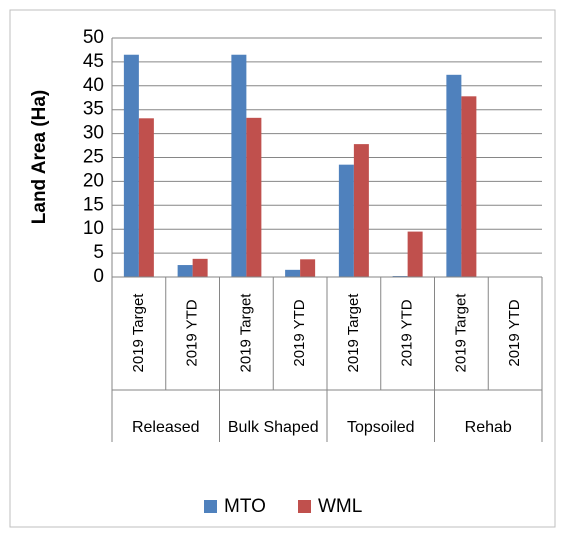  Describe the element at coordinates (340, 506) in the screenshot. I see `legend-label: WML` at that location.